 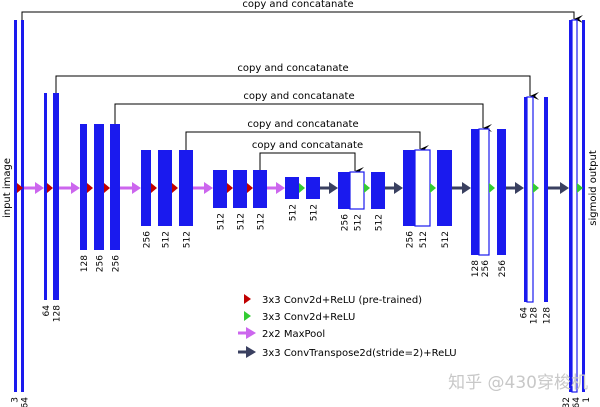 What do you see at coordinates (342, 300) in the screenshot?
I see `legend-label: 3x3 Conv2d+ReLU (pre-trained)` at bounding box center [342, 300].